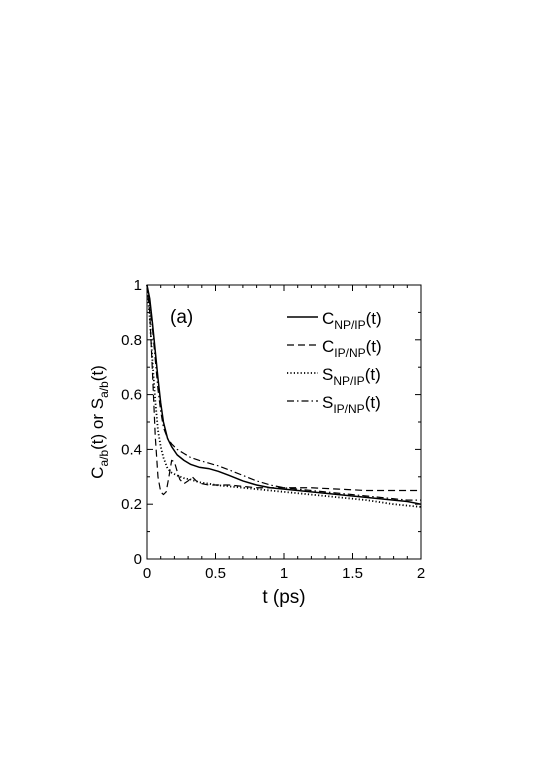 The width and height of the screenshot is (553, 784). I want to click on series-lines, so click(284, 396).